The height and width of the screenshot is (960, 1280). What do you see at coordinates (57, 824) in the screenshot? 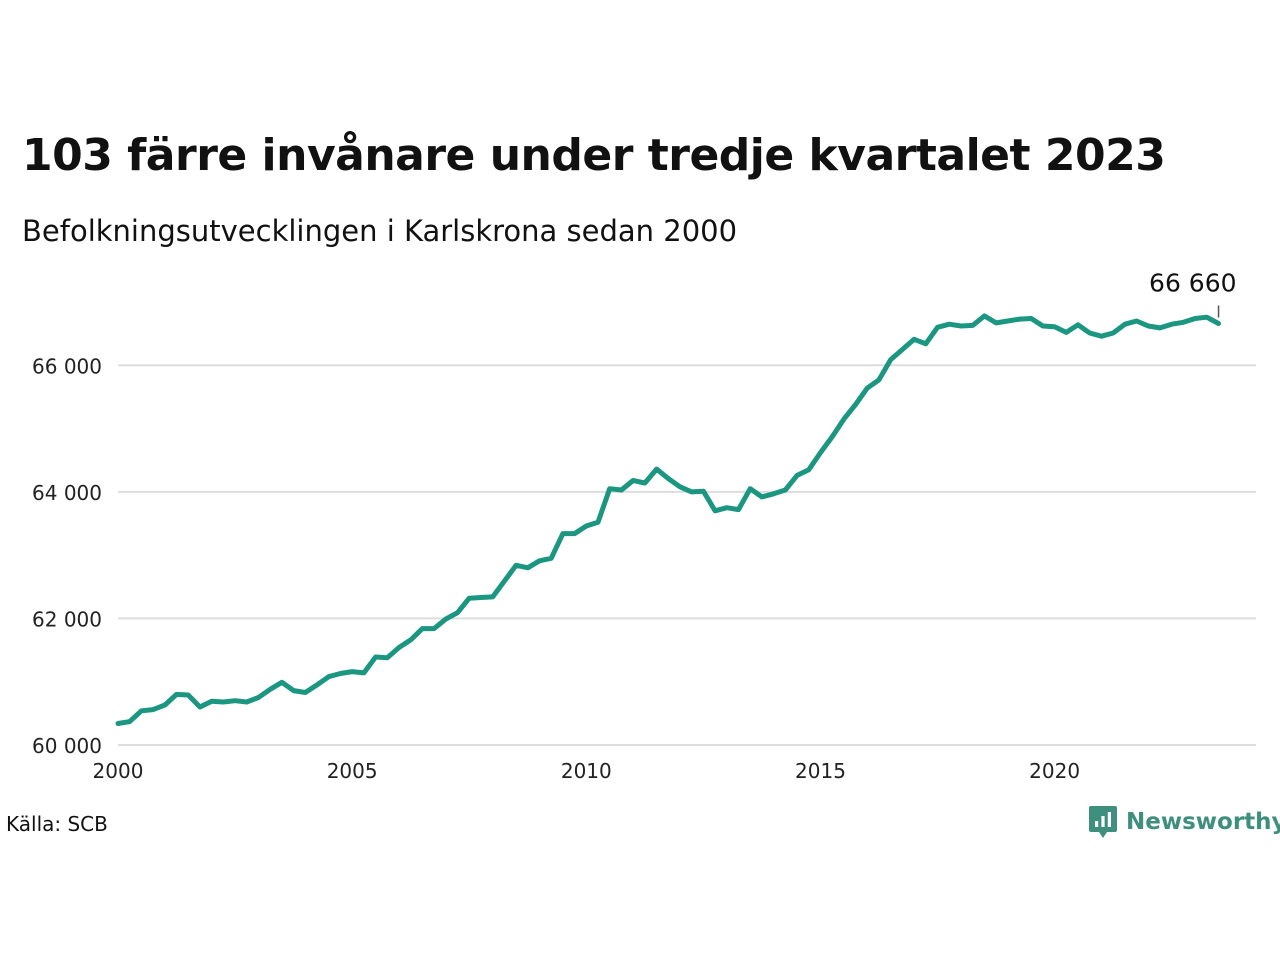
I see `source-note: Källa: SCB` at bounding box center [57, 824].